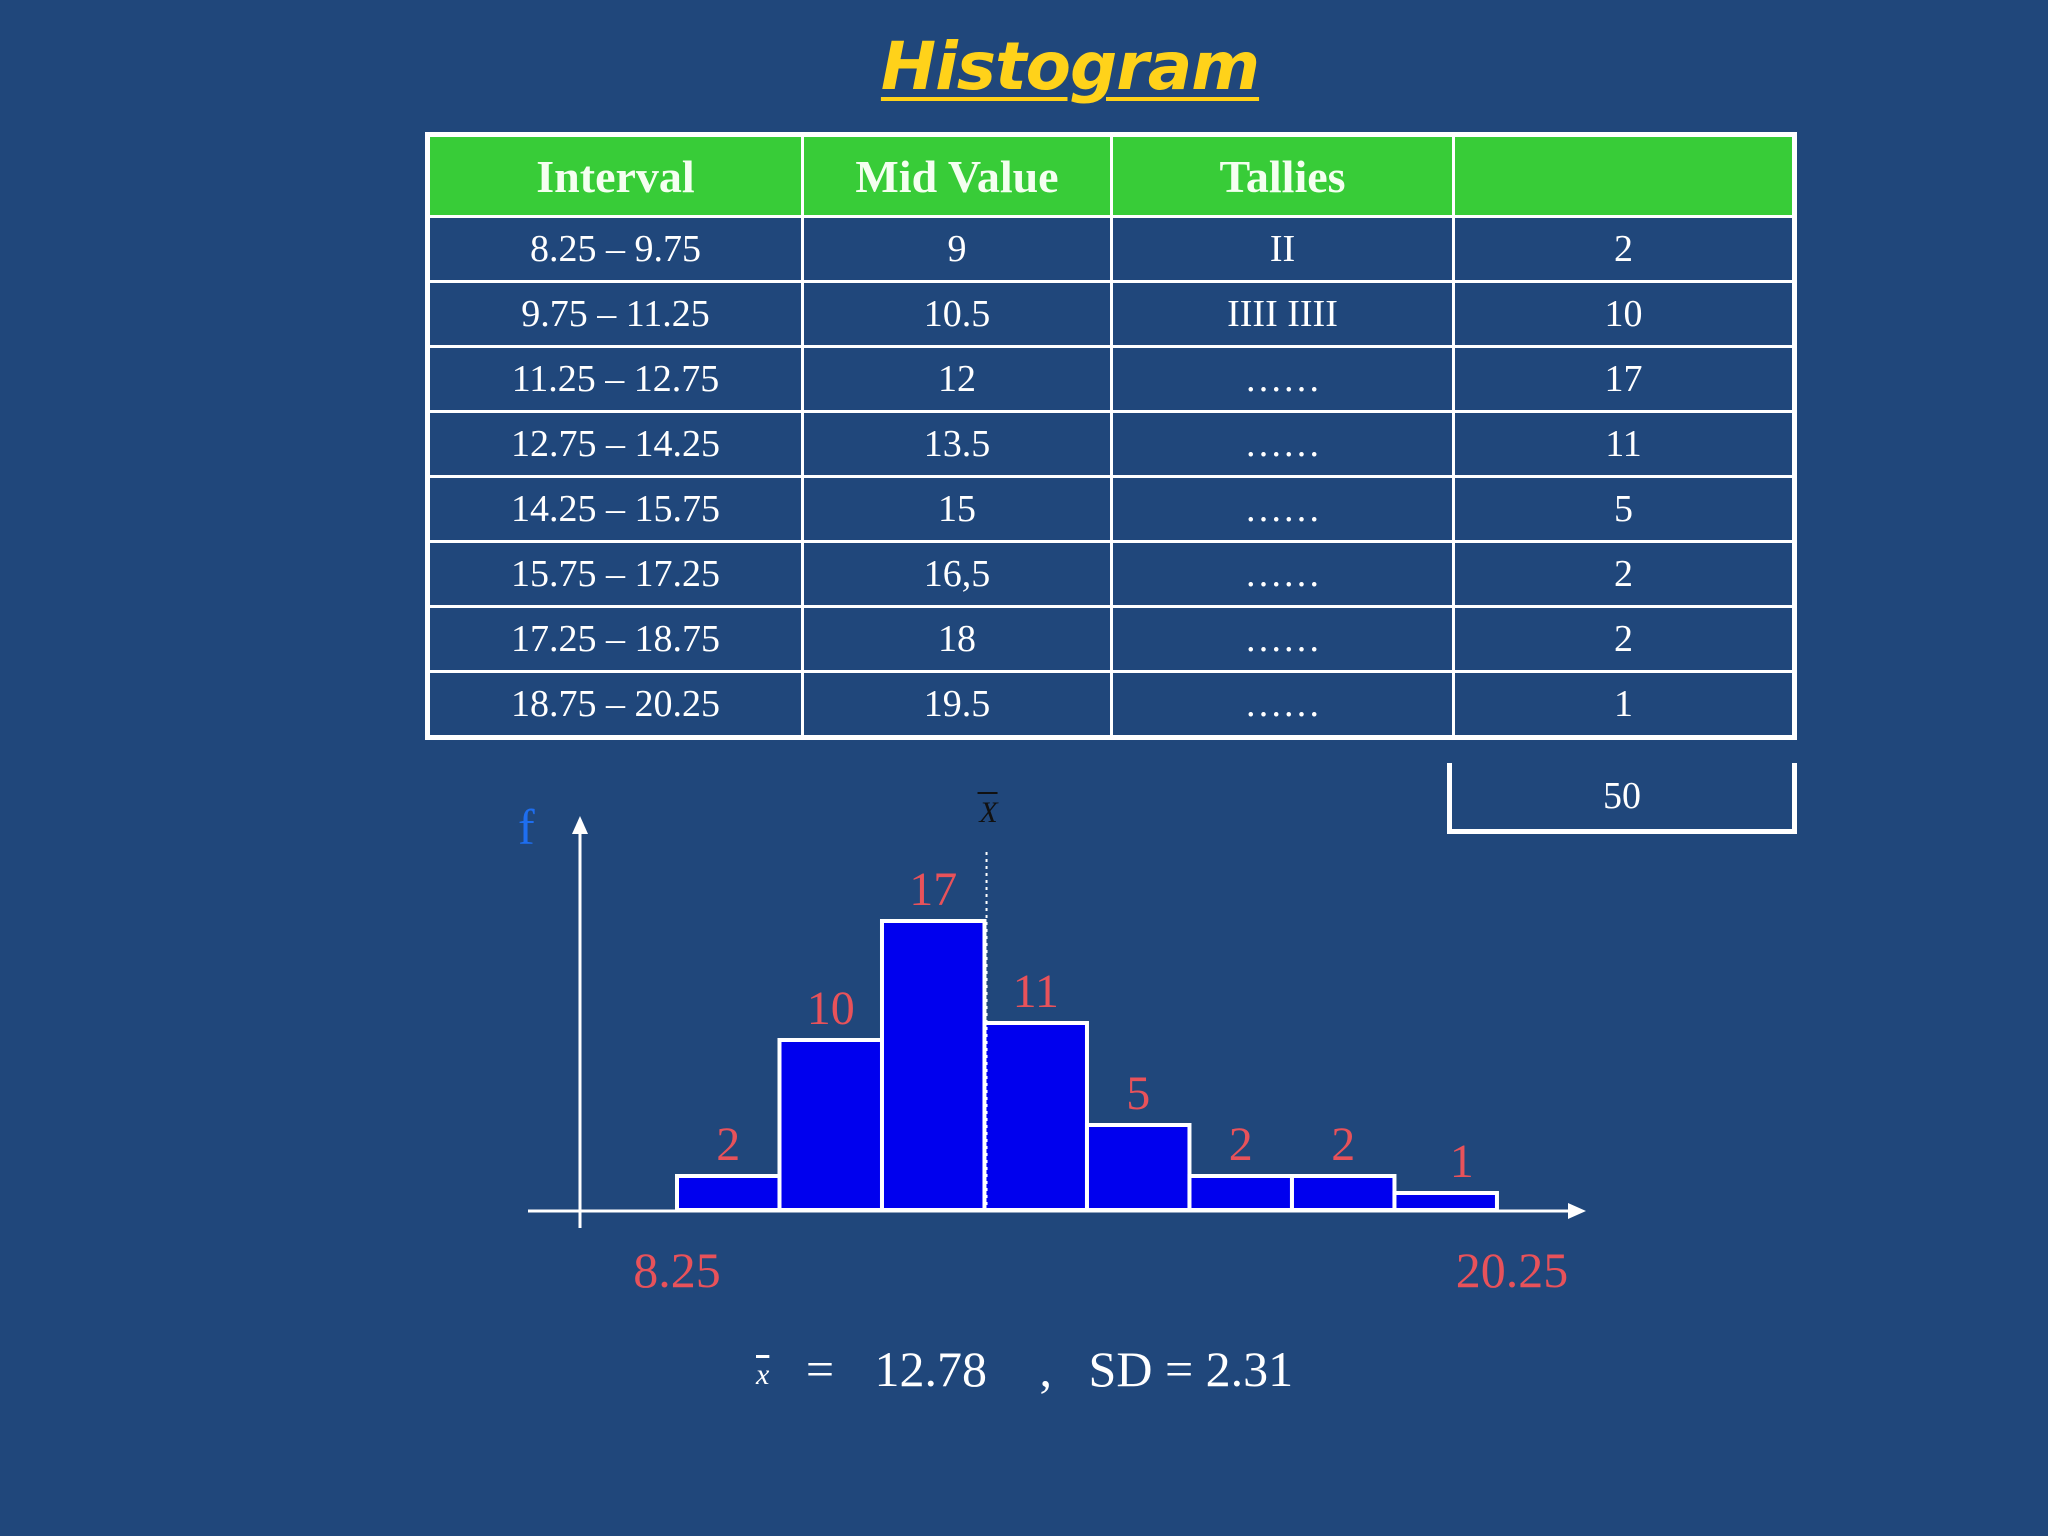  Describe the element at coordinates (1624, 314) in the screenshot. I see `frequency-cell: 10` at that location.